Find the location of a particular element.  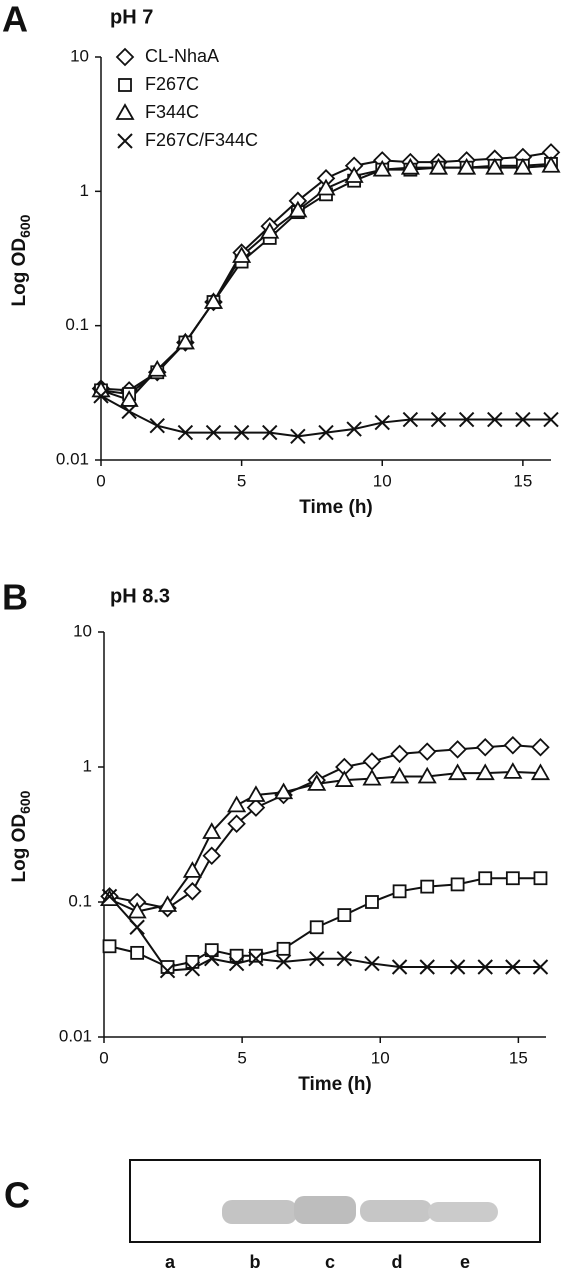

lane-label: e is located at coordinates (465, 1262).